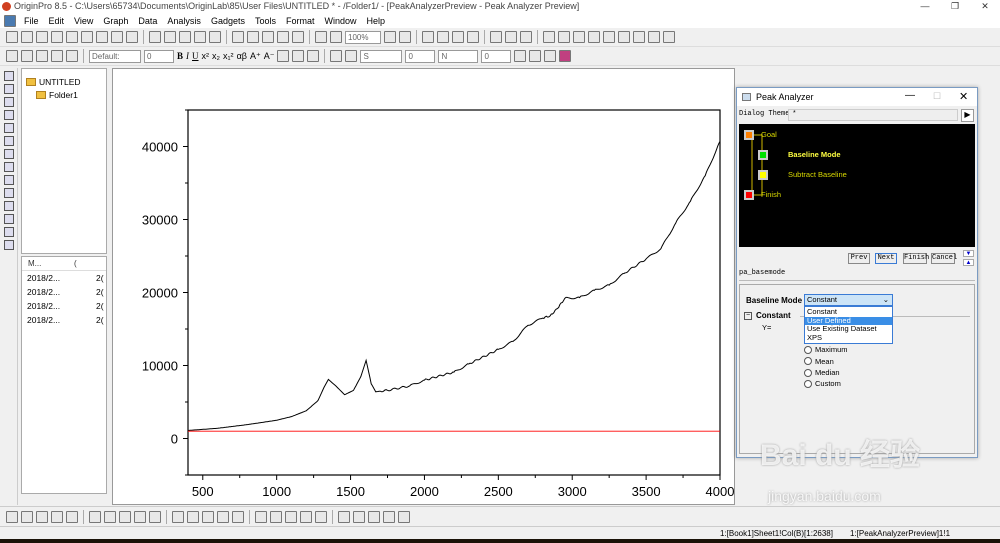  What do you see at coordinates (215, 37) in the screenshot?
I see `save-template-icon` at bounding box center [215, 37].